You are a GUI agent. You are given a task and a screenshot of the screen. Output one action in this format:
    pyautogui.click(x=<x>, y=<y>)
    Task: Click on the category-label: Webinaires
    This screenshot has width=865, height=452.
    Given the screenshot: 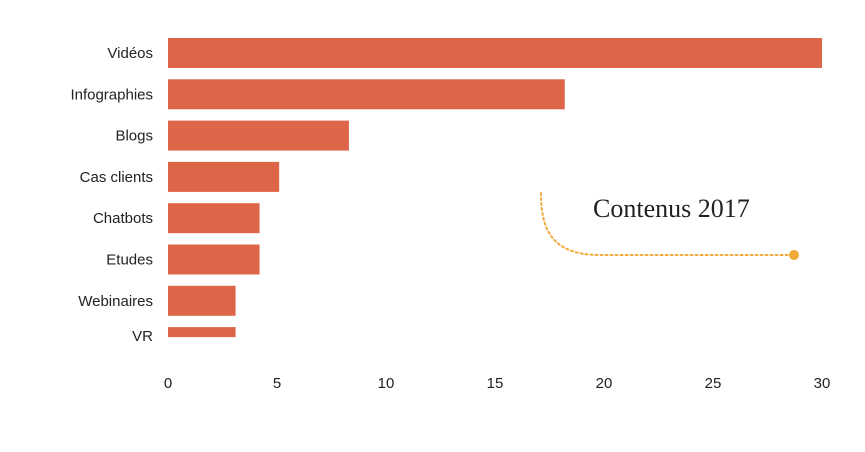 What is the action you would take?
    pyautogui.click(x=115, y=301)
    